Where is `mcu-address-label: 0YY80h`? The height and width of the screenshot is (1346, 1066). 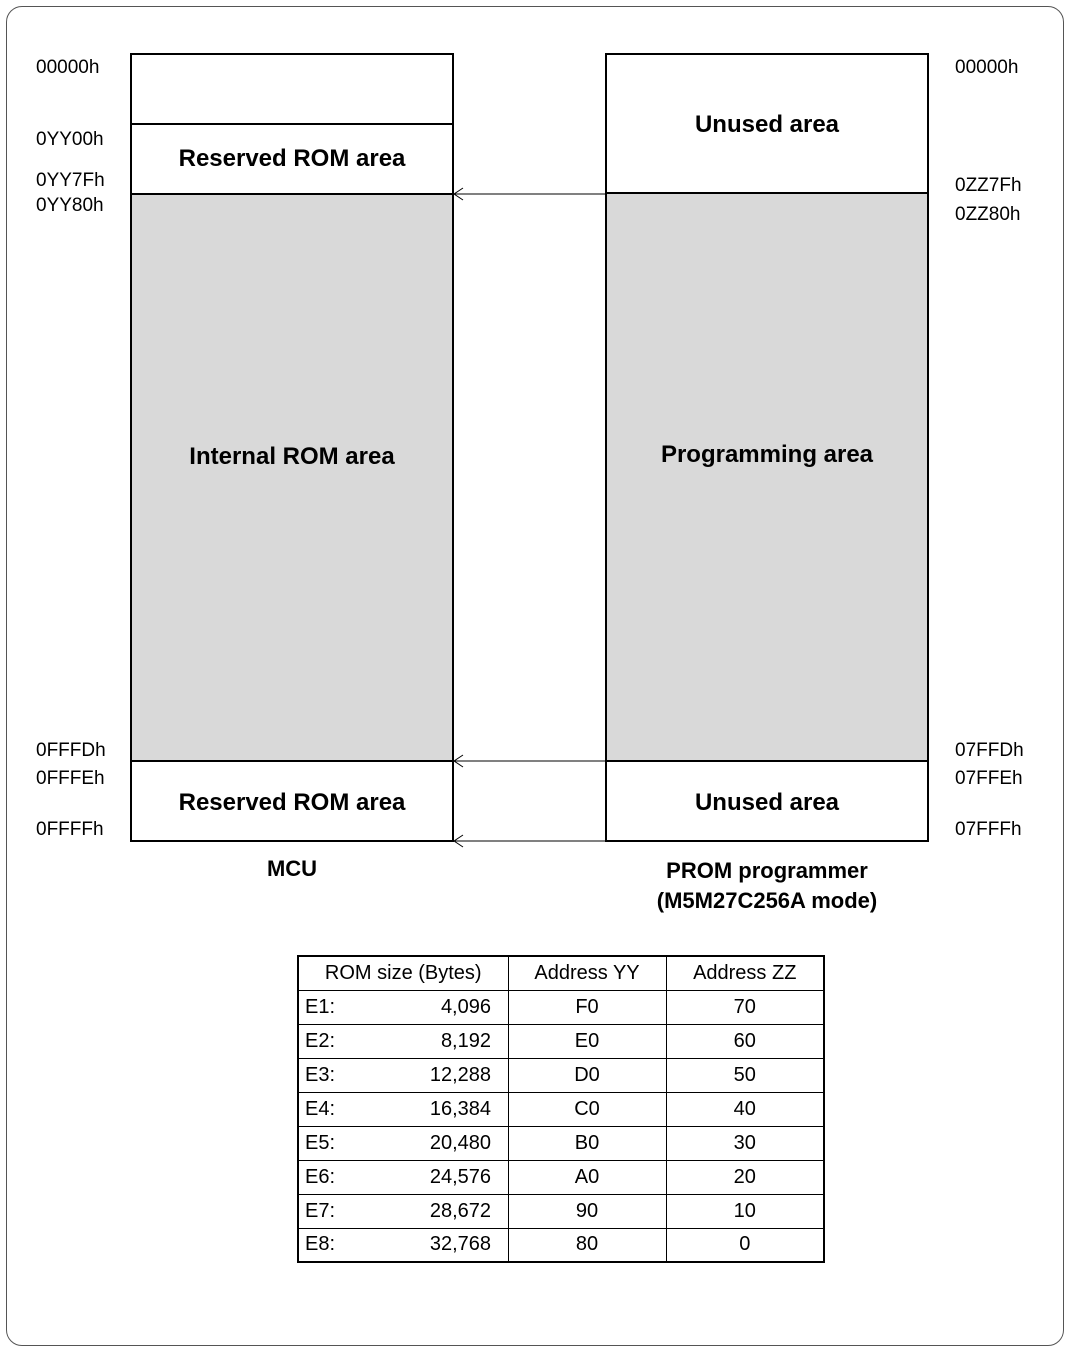
mcu-address-label: 0YY80h is located at coordinates (70, 205).